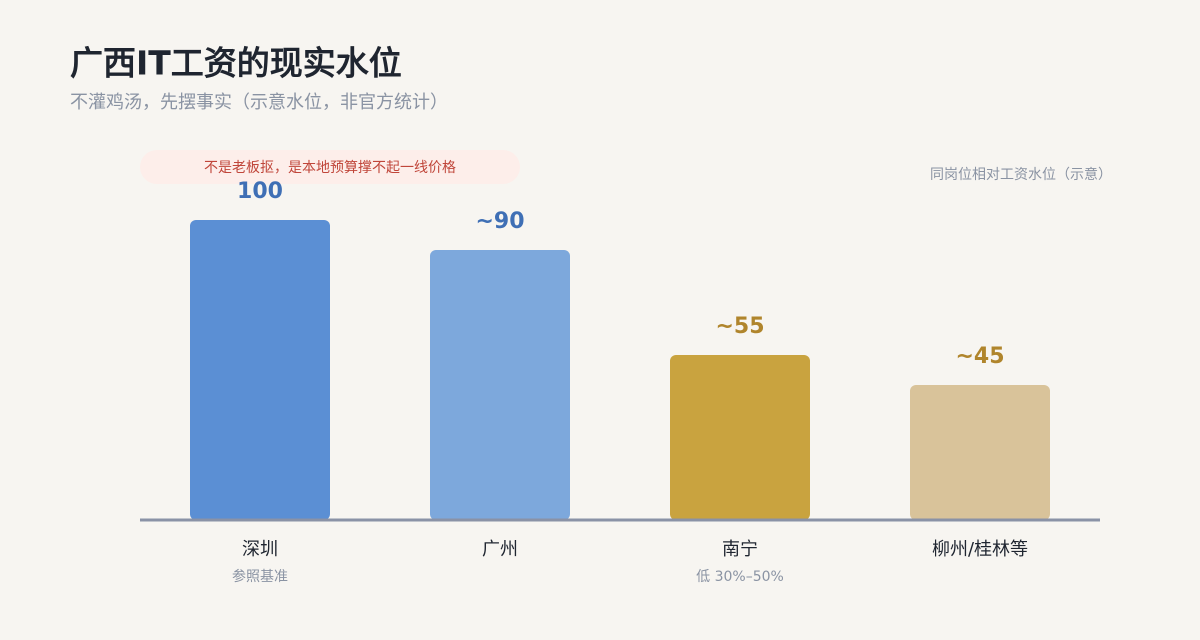 This screenshot has width=1200, height=640. Describe the element at coordinates (739, 326) in the screenshot. I see `value-label: ~55` at that location.